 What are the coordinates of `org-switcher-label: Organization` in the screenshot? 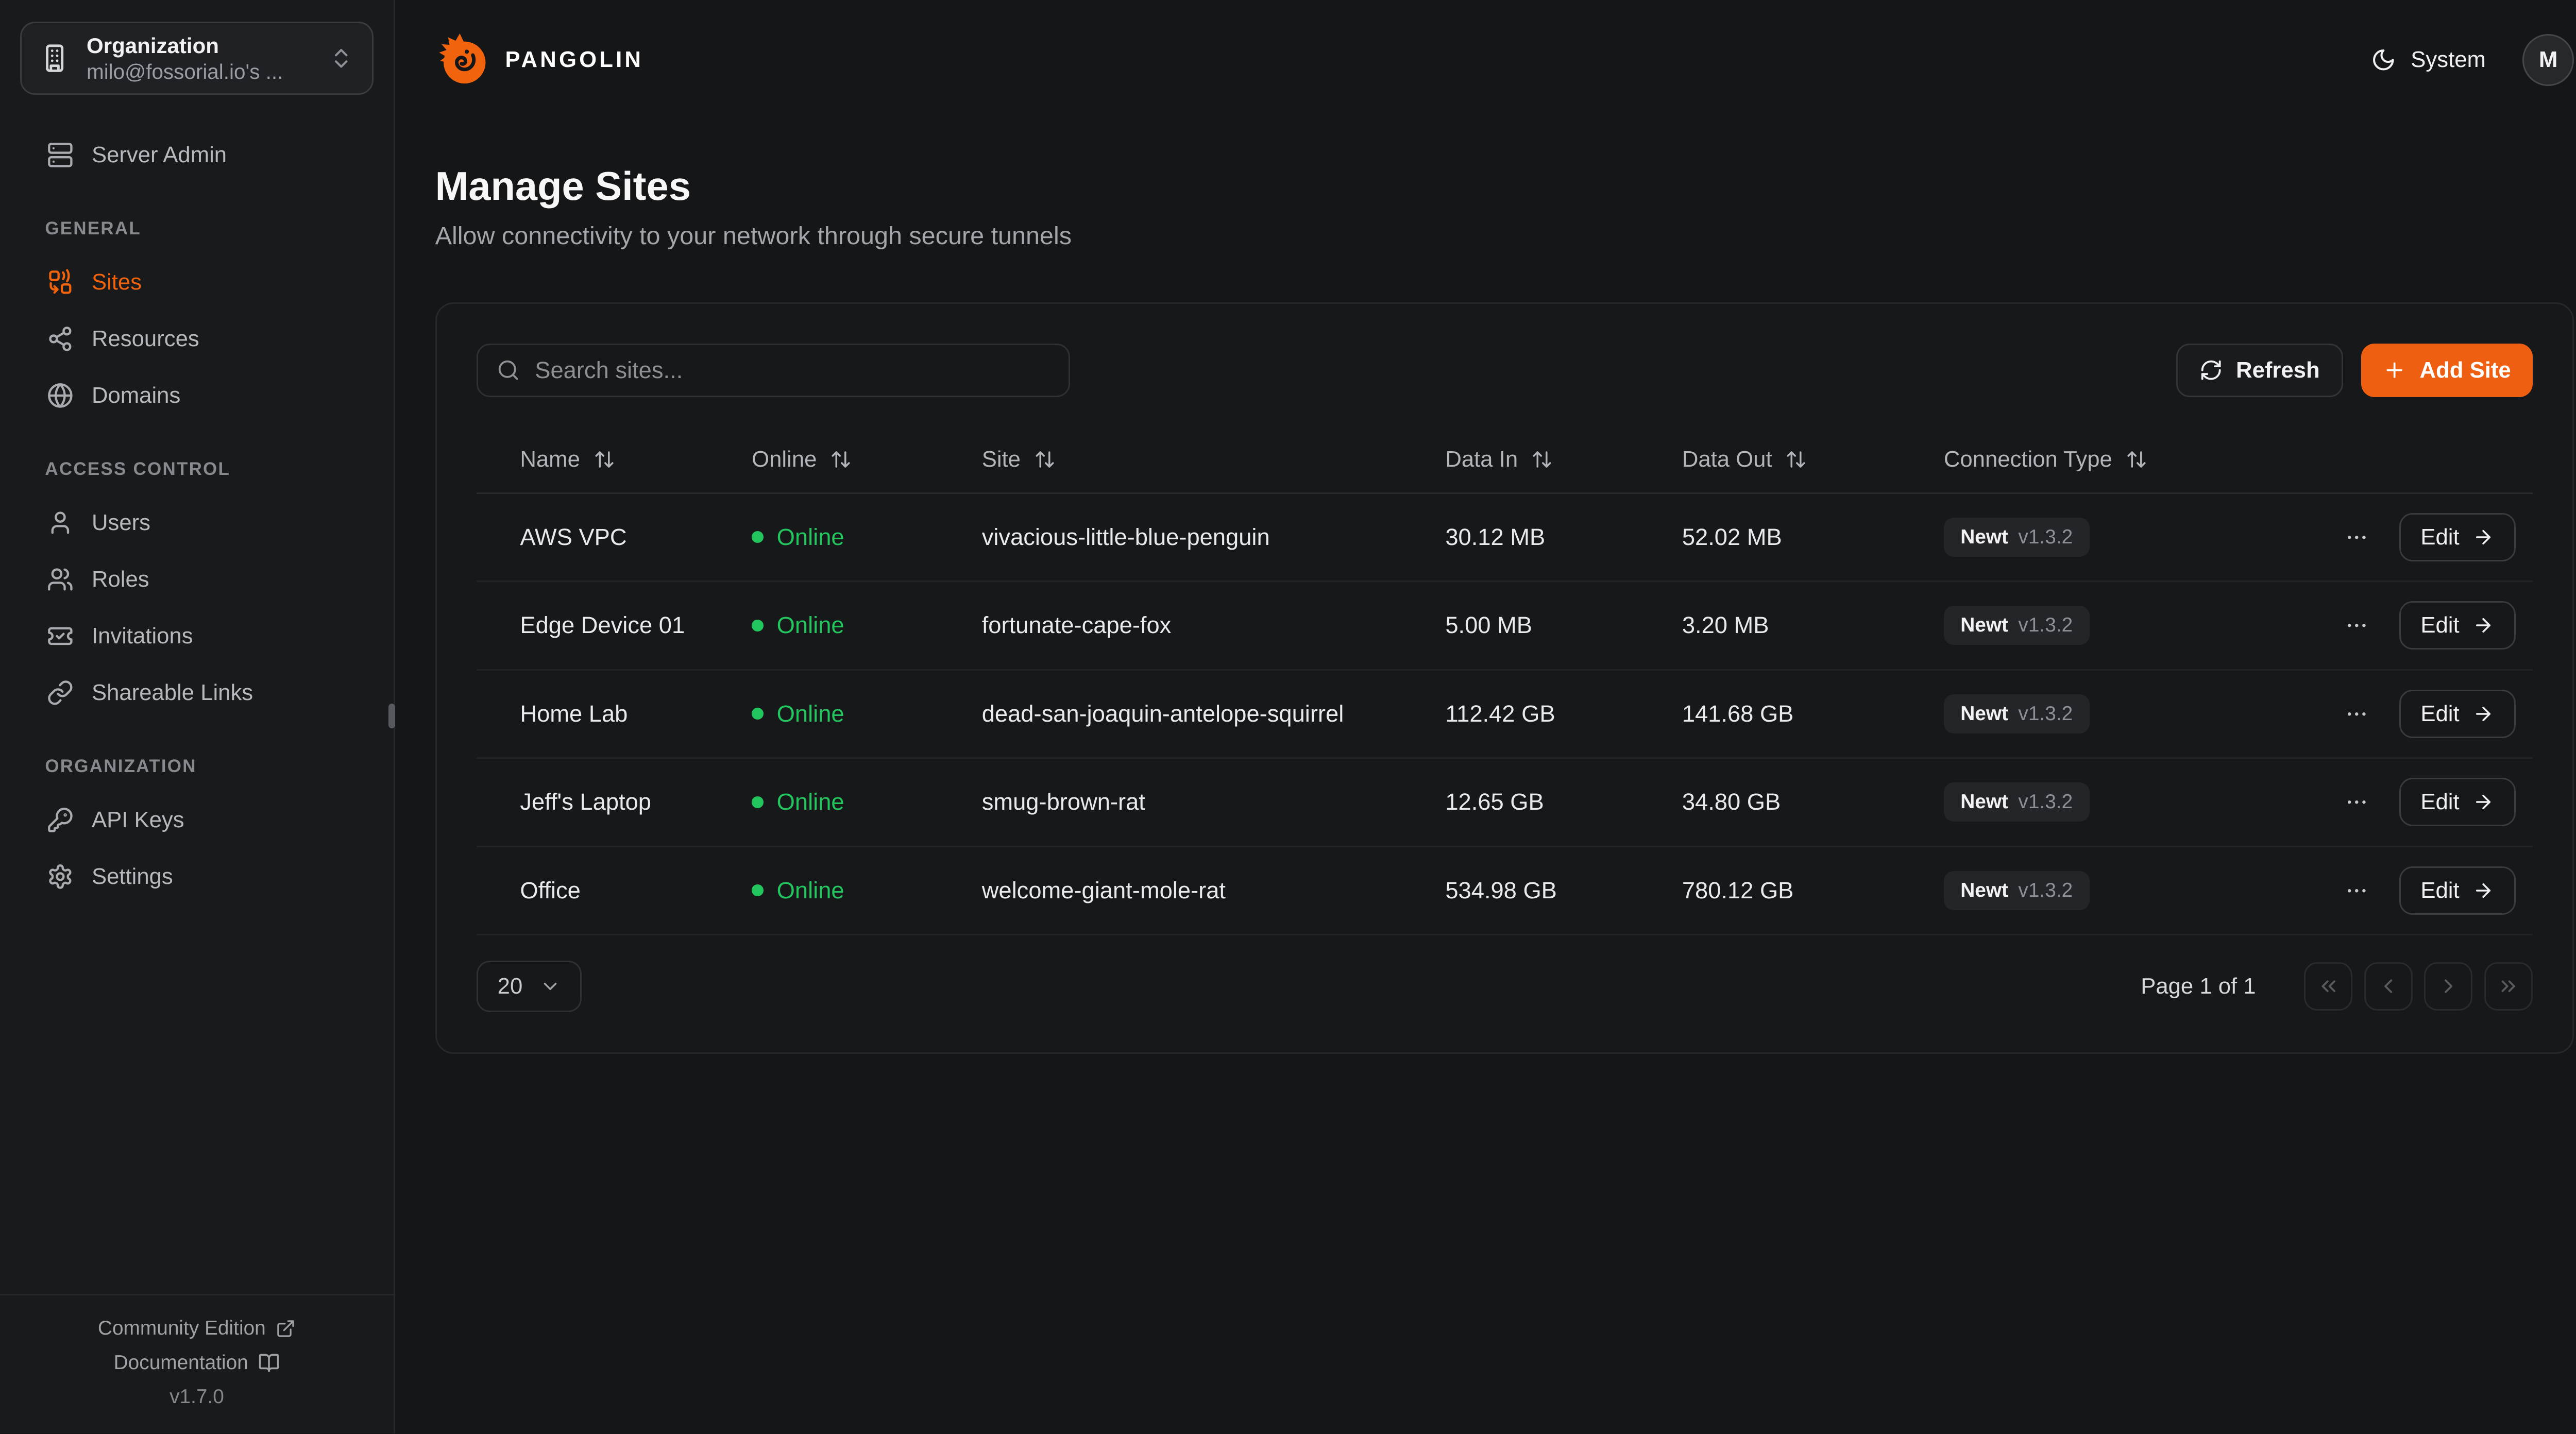 It's located at (153, 45).